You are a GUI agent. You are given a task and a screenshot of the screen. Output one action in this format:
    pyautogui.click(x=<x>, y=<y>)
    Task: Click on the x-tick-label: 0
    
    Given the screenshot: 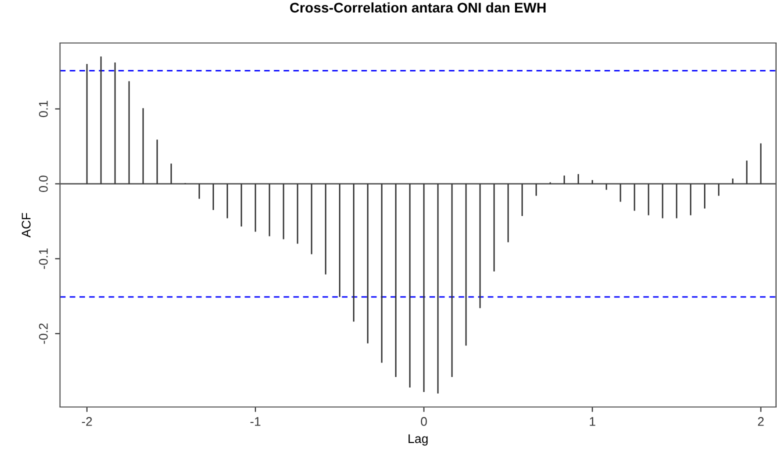 What is the action you would take?
    pyautogui.click(x=423, y=421)
    